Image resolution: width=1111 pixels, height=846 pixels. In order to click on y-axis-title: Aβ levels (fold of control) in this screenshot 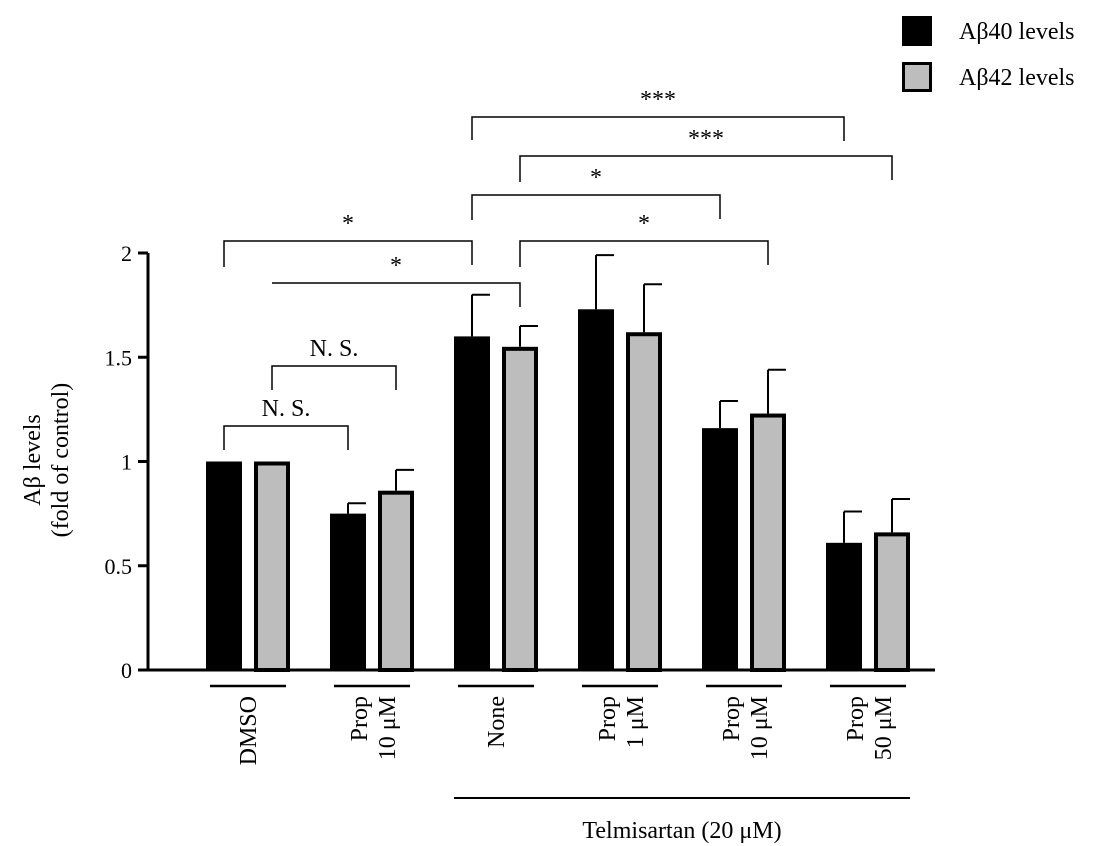, I will do `click(47, 460)`.